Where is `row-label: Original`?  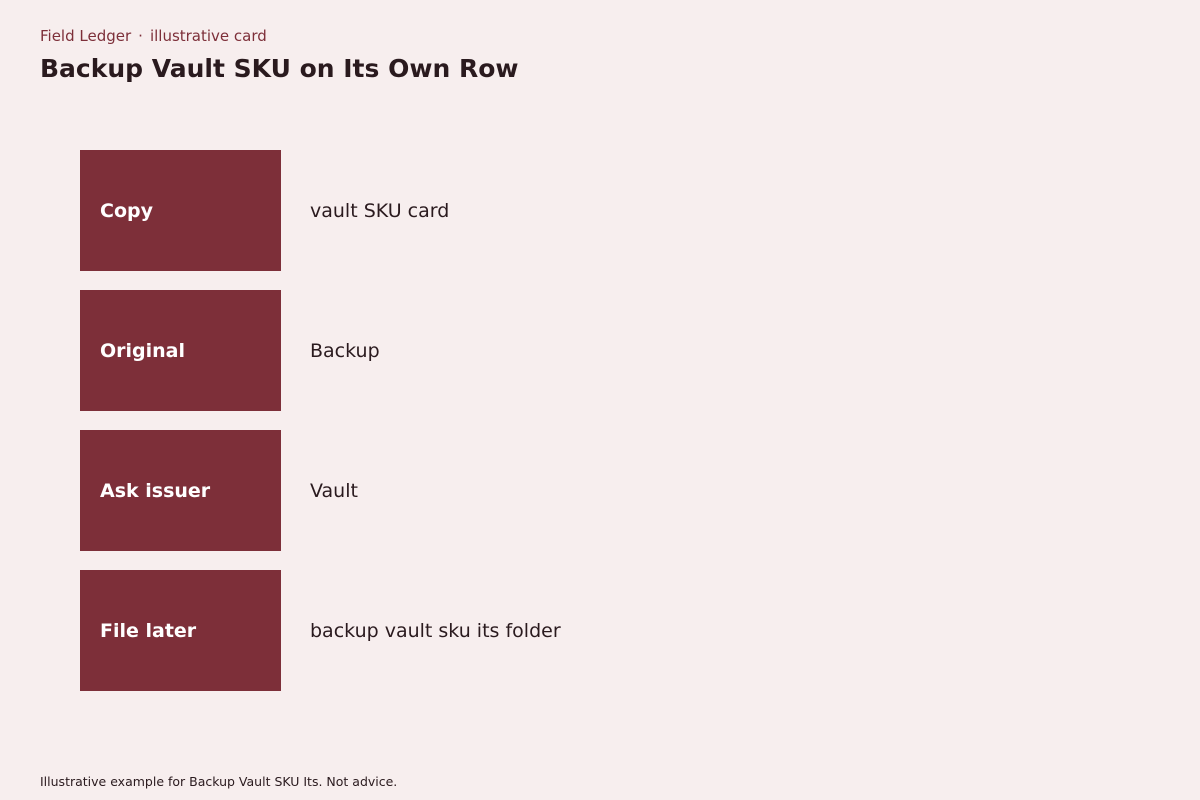 row-label: Original is located at coordinates (143, 350).